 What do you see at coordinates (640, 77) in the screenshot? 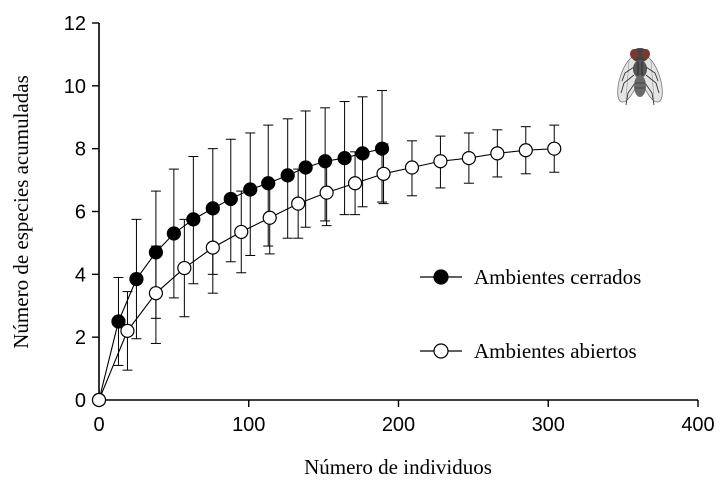
I see `fly-icon` at bounding box center [640, 77].